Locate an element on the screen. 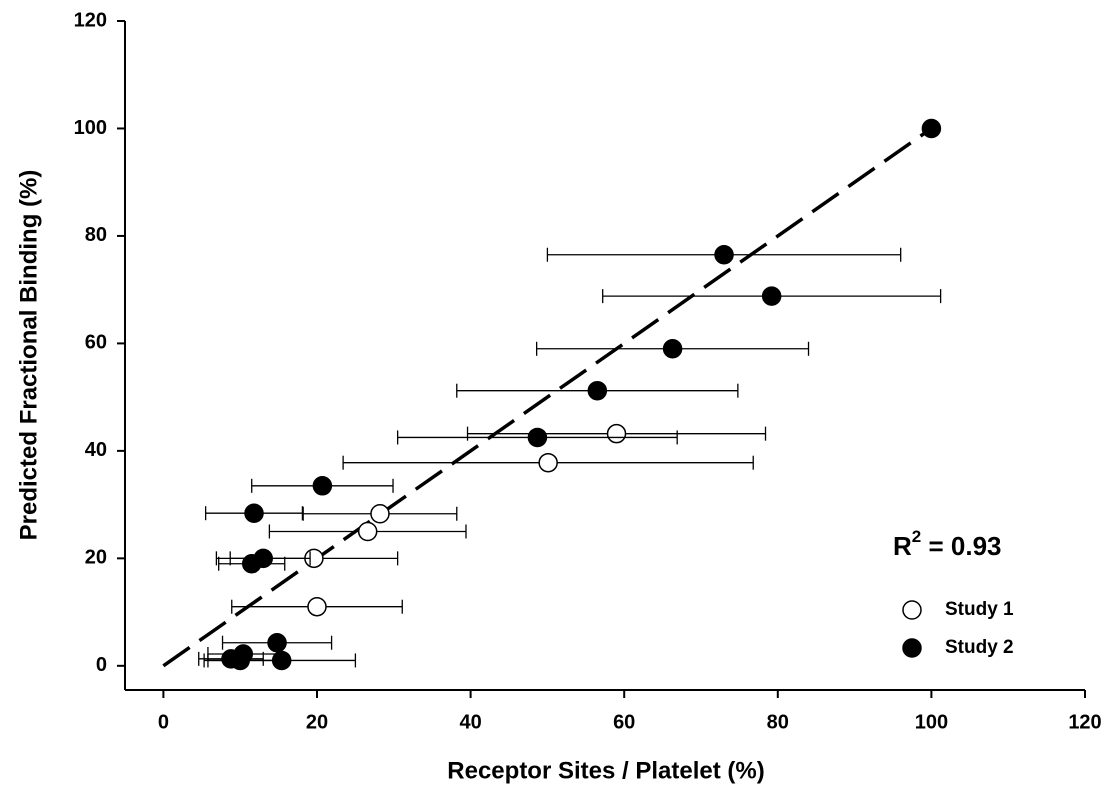  x-axis-label: Receptor Sites / Platelet (%) is located at coordinates (605, 770).